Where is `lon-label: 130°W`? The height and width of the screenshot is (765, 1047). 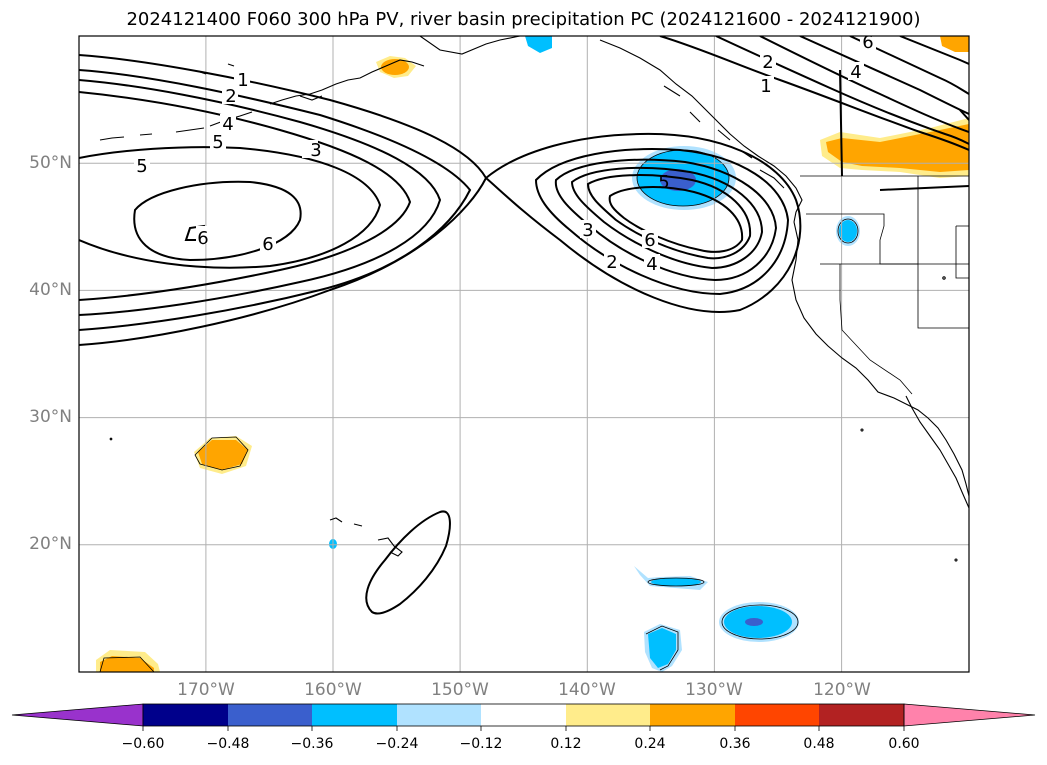
lon-label: 130°W is located at coordinates (714, 690).